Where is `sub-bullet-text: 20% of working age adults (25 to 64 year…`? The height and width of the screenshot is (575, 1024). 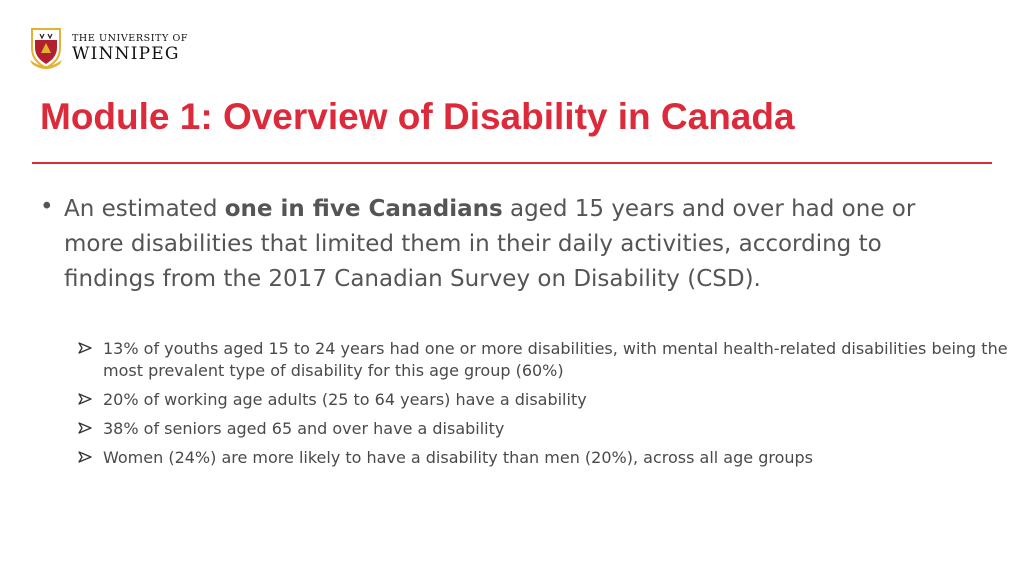
sub-bullet-text: 20% of working age adults (25 to 64 year… is located at coordinates (345, 399).